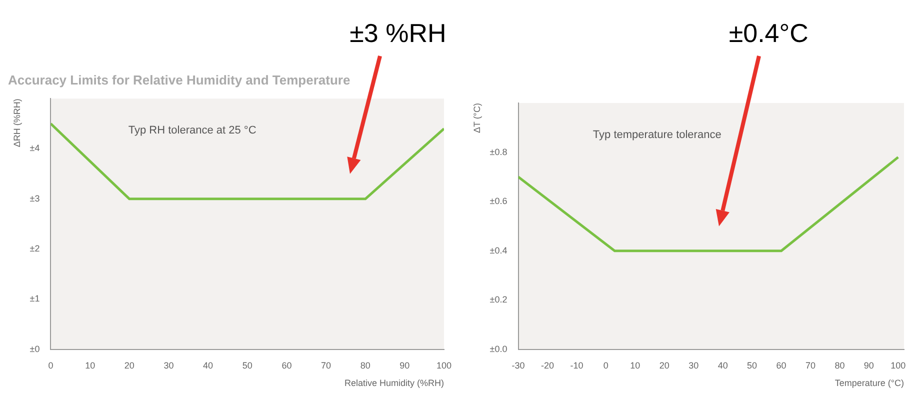  I want to click on y-tick-label: ±0.8, so click(499, 151).